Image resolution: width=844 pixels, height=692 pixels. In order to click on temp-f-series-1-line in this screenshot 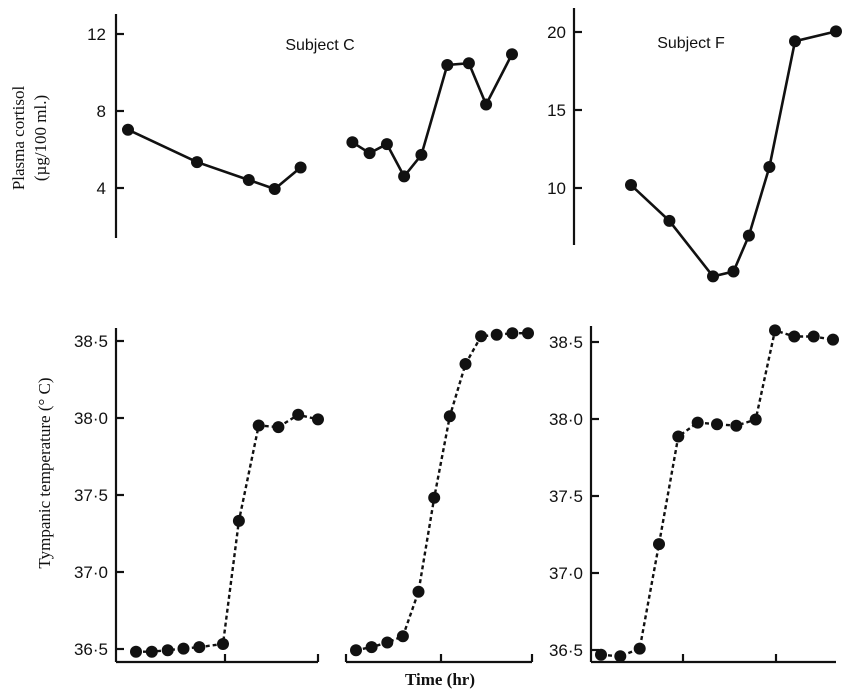, I will do `click(717, 493)`.